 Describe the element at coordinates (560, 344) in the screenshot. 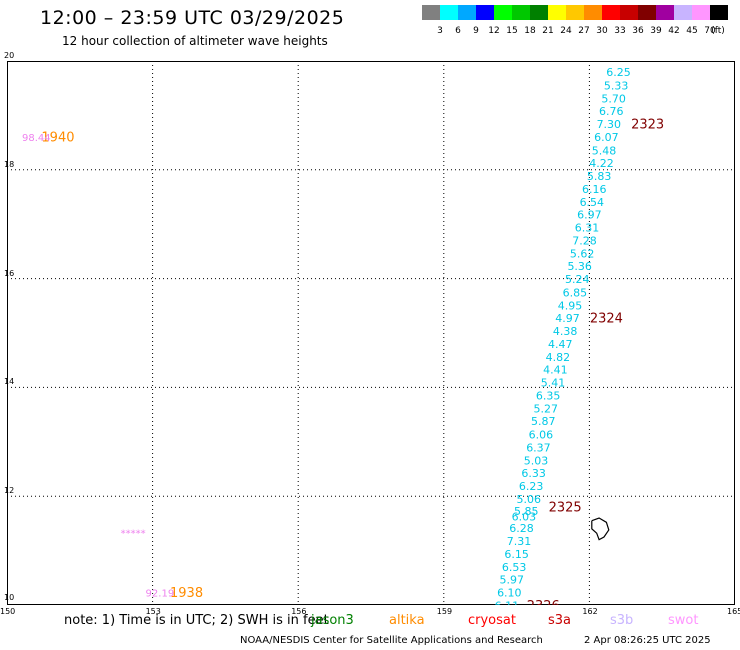

I see `swh-value: 4.47` at that location.